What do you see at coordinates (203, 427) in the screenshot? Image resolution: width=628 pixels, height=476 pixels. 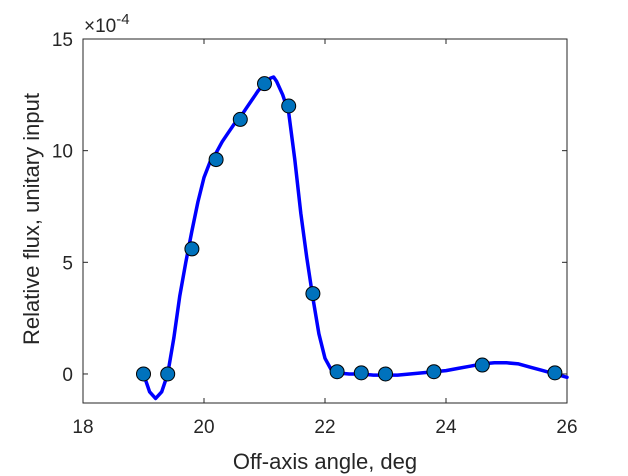 I see `x-tick-label: 20` at bounding box center [203, 427].